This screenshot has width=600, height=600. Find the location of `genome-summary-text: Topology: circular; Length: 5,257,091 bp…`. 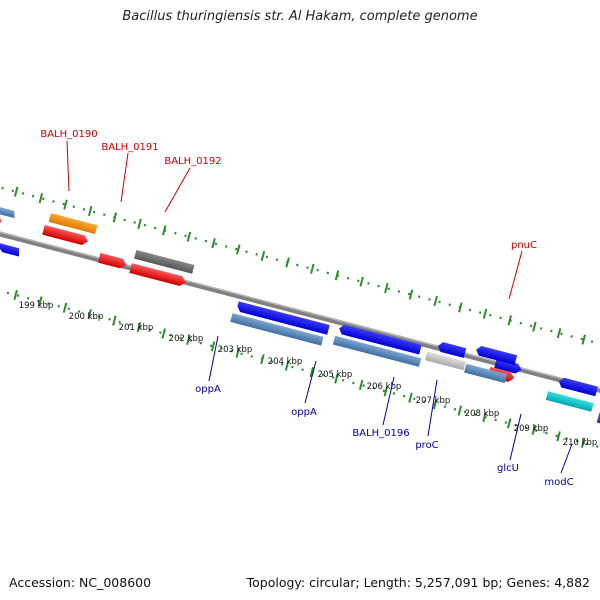

genome-summary-text: Topology: circular; Length: 5,257,091 bp… is located at coordinates (418, 582).